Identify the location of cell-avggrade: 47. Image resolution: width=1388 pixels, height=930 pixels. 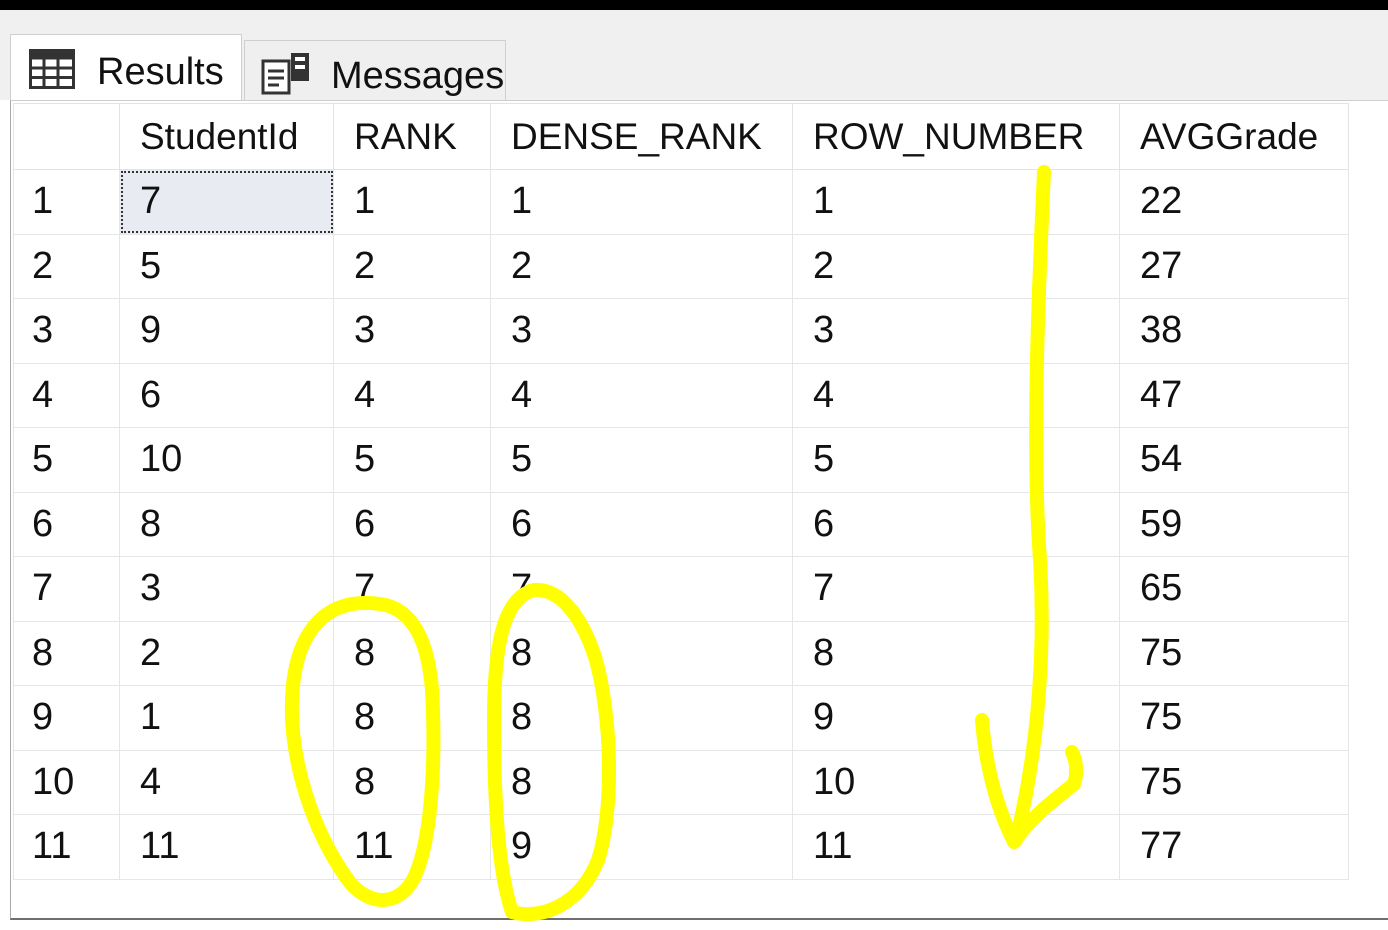
(1234, 395).